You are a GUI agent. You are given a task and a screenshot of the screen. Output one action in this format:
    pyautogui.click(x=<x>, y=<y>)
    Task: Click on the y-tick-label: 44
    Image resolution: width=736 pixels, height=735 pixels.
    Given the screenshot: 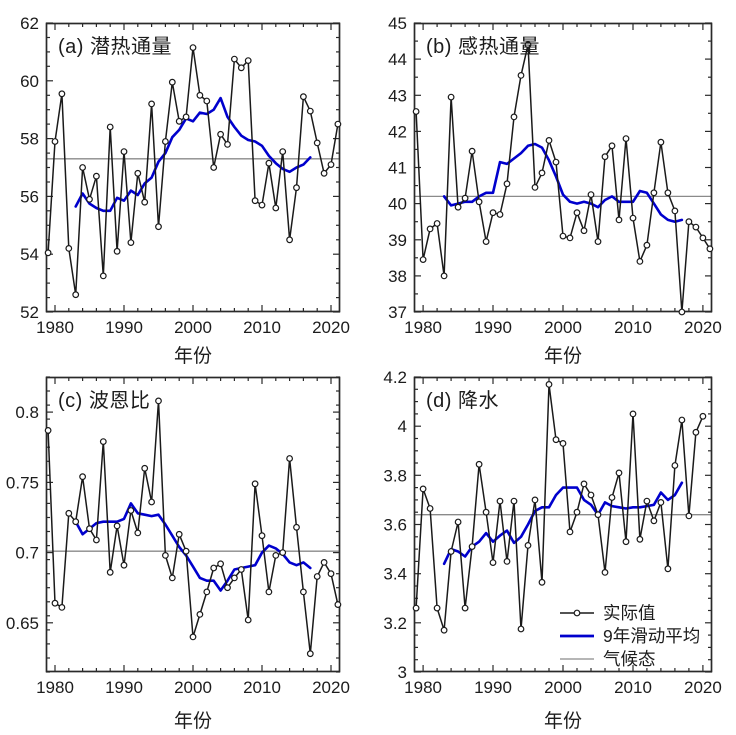 What is the action you would take?
    pyautogui.click(x=397, y=59)
    